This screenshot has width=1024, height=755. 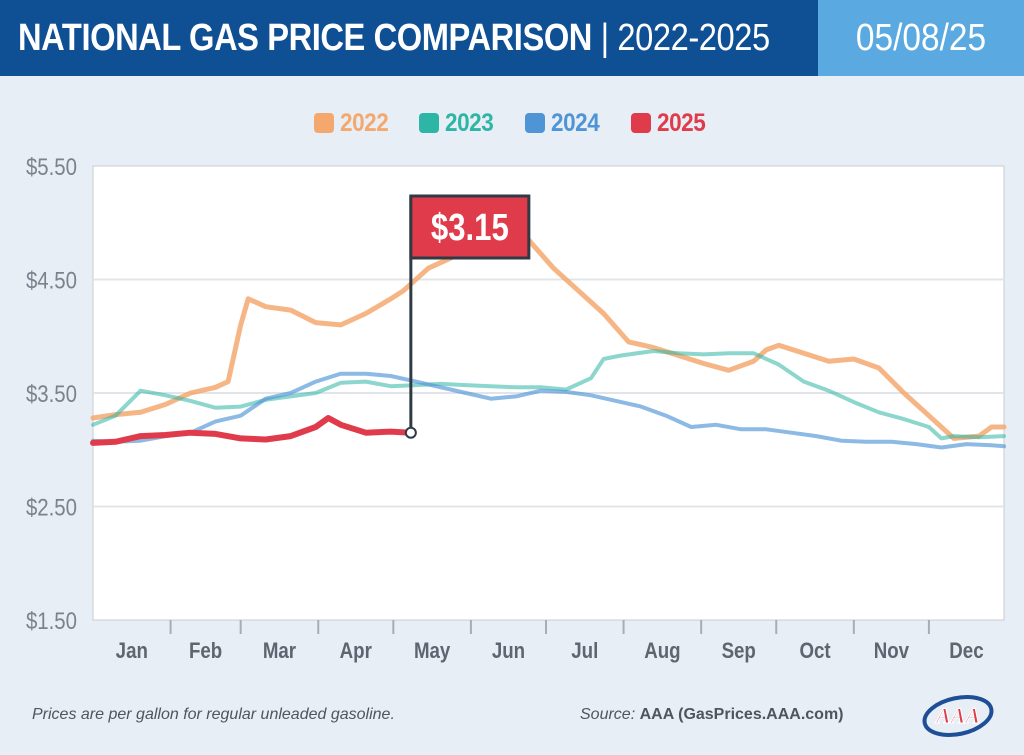 What do you see at coordinates (681, 122) in the screenshot?
I see `legend-label-2025: 2025` at bounding box center [681, 122].